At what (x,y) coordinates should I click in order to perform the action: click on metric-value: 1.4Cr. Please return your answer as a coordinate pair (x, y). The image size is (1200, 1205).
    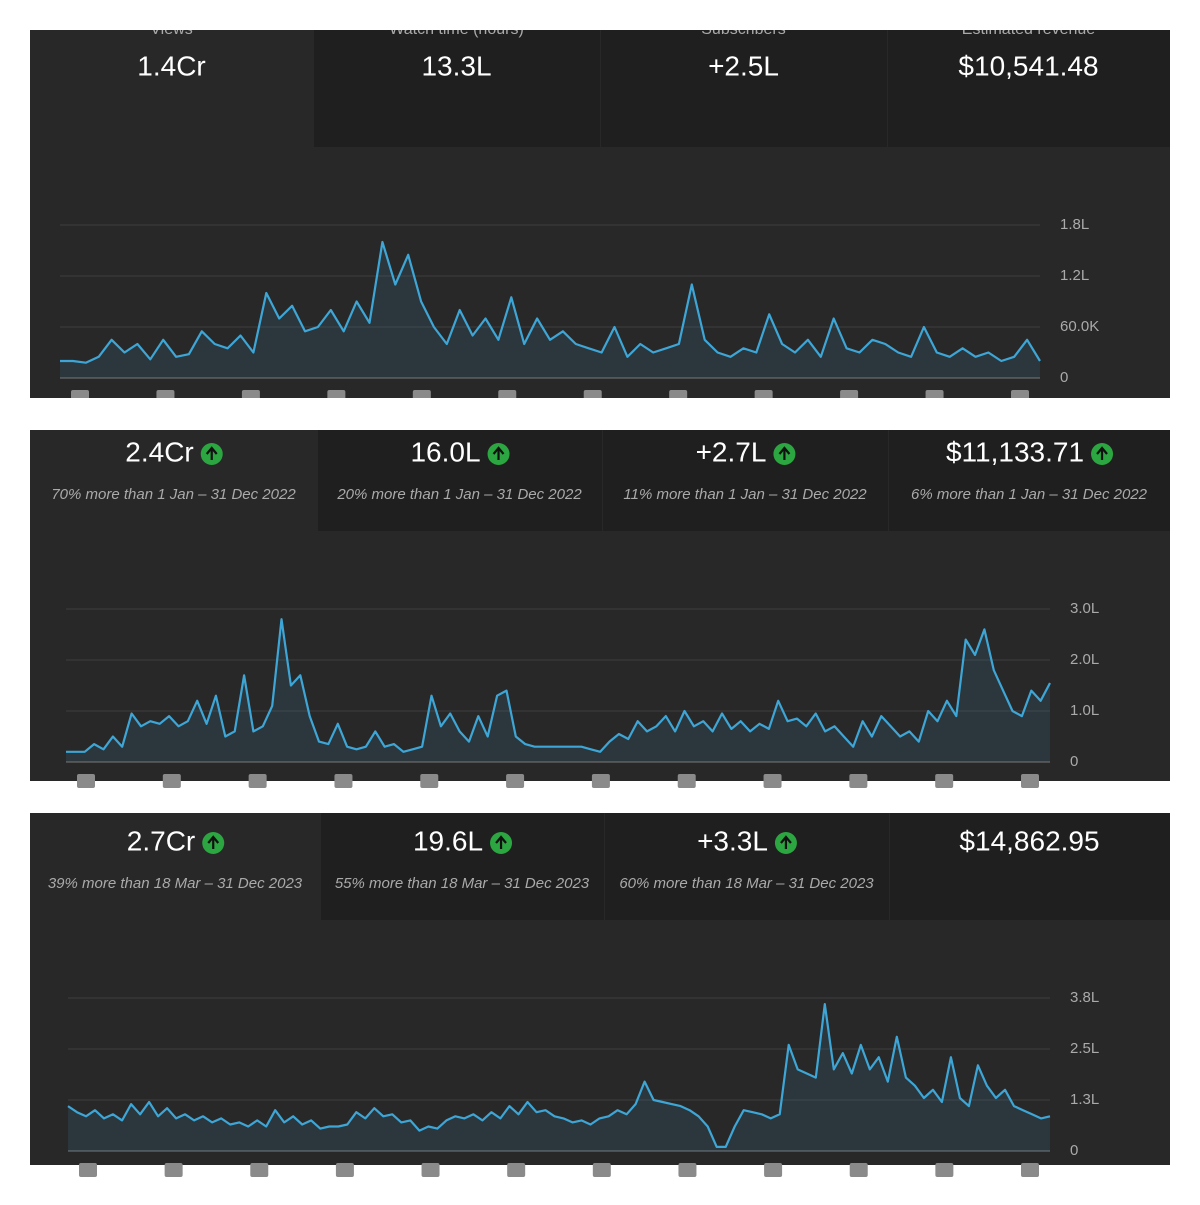
    Looking at the image, I should click on (171, 65).